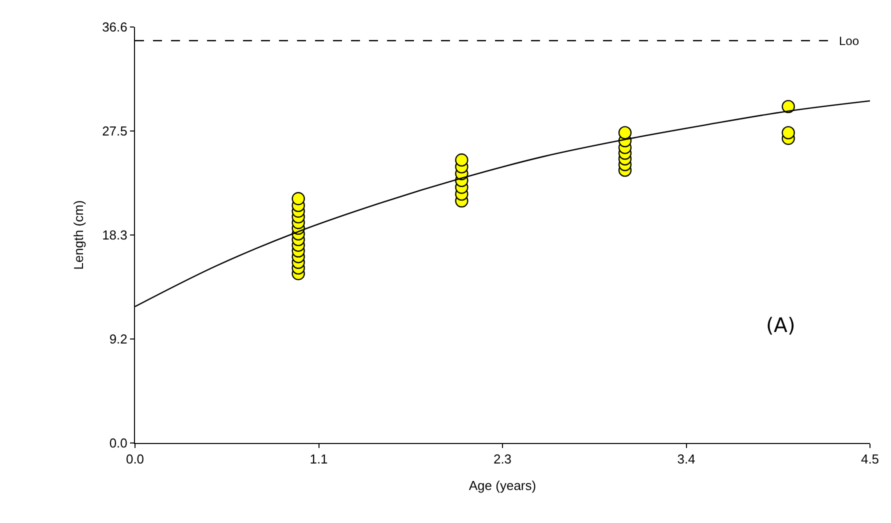 The height and width of the screenshot is (523, 891). I want to click on x-tick-label: 3.4, so click(686, 459).